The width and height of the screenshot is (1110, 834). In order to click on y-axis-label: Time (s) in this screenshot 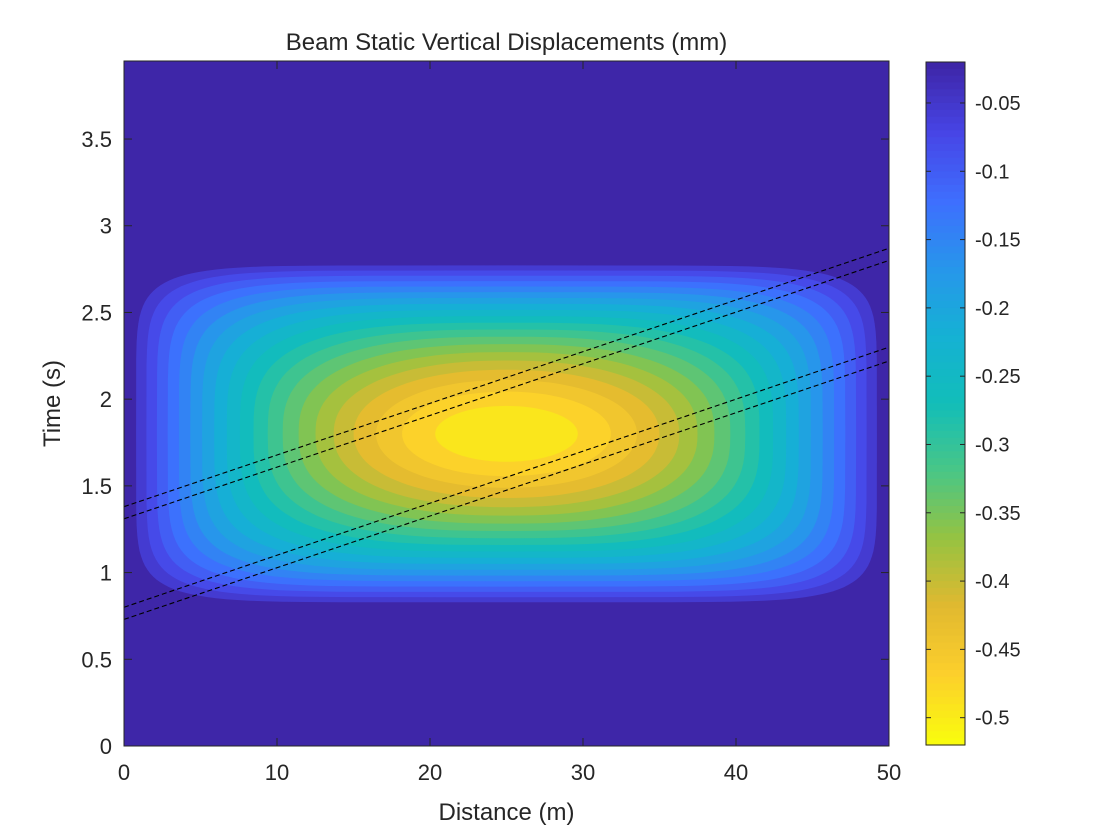, I will do `click(52, 403)`.